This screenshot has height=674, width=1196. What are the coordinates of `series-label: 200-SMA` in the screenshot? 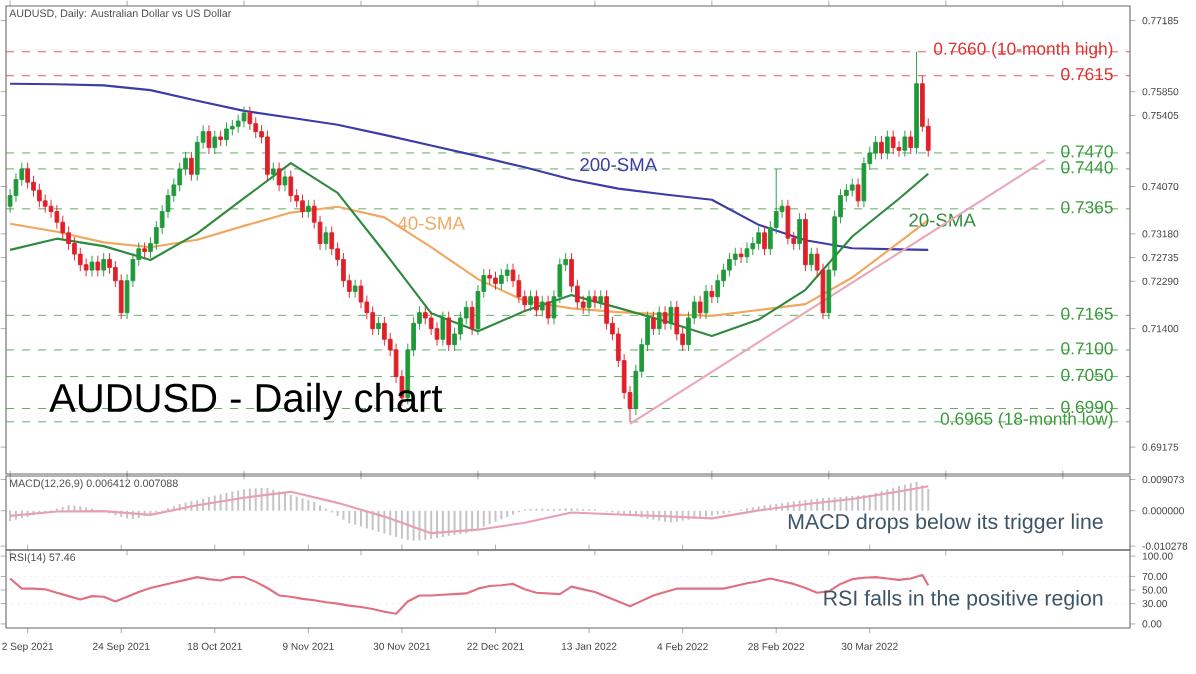 It's located at (619, 165).